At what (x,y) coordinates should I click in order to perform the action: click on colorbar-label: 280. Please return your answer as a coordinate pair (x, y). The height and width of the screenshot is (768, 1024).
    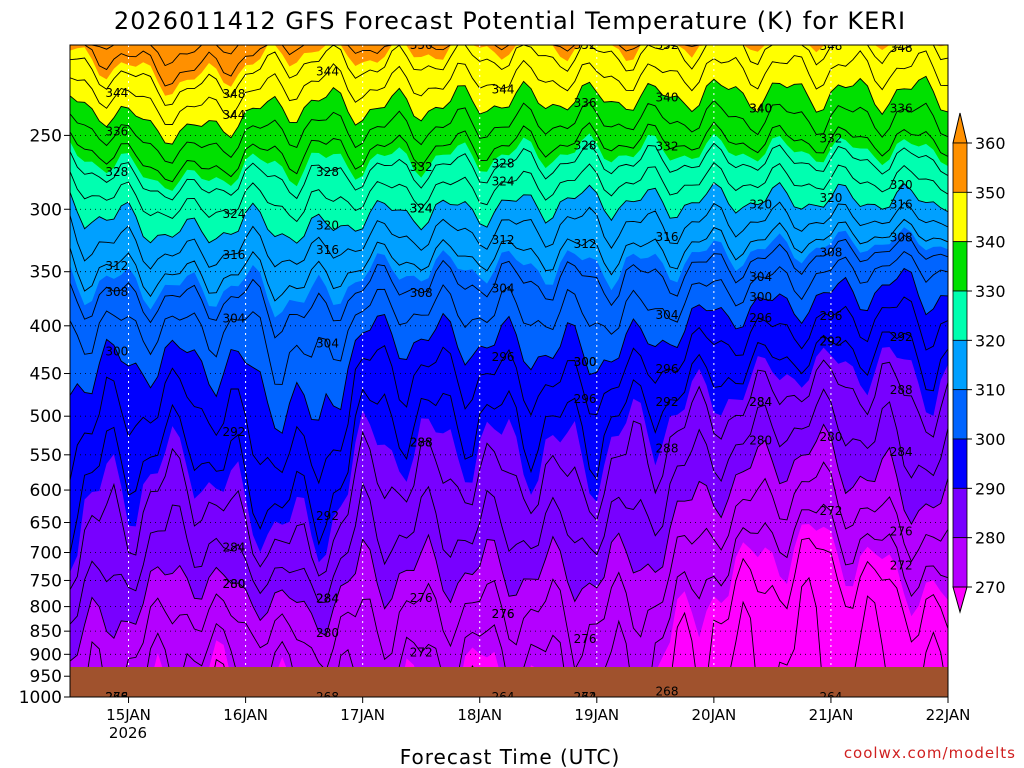
    Looking at the image, I should click on (990, 538).